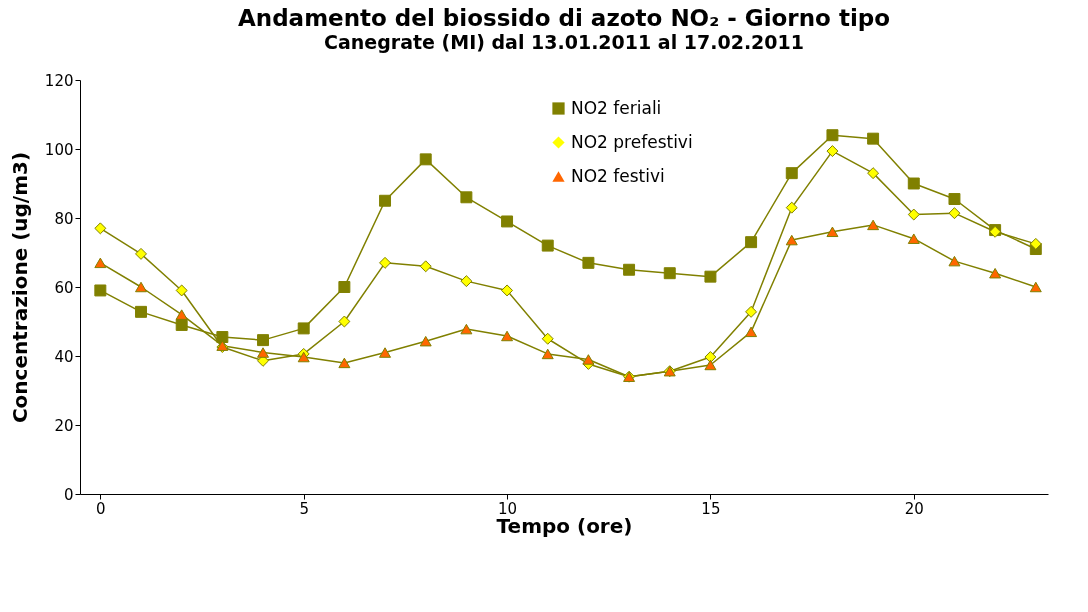 The image size is (1088, 612). Describe the element at coordinates (711, 508) in the screenshot. I see `x-tick-label: 15` at that location.